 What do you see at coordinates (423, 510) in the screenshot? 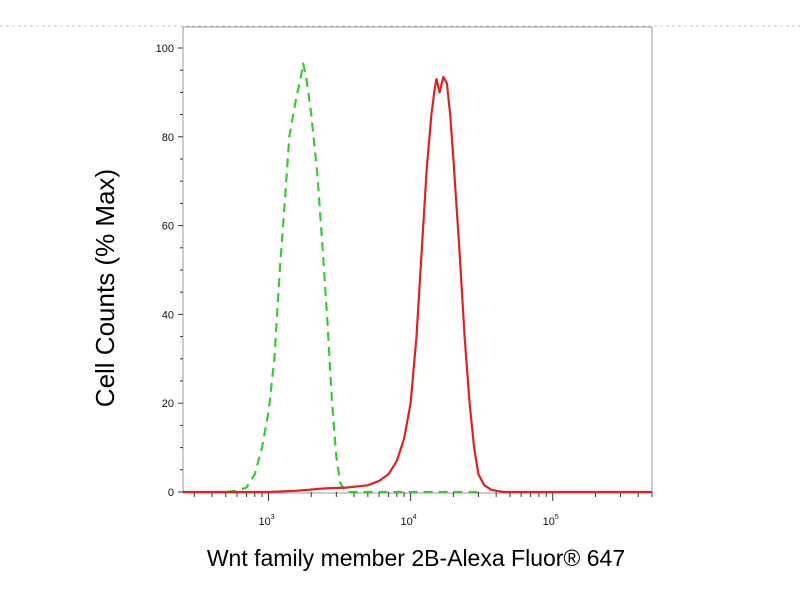
I see `x-axis: 10³ 10⁴ 10⁵` at bounding box center [423, 510].